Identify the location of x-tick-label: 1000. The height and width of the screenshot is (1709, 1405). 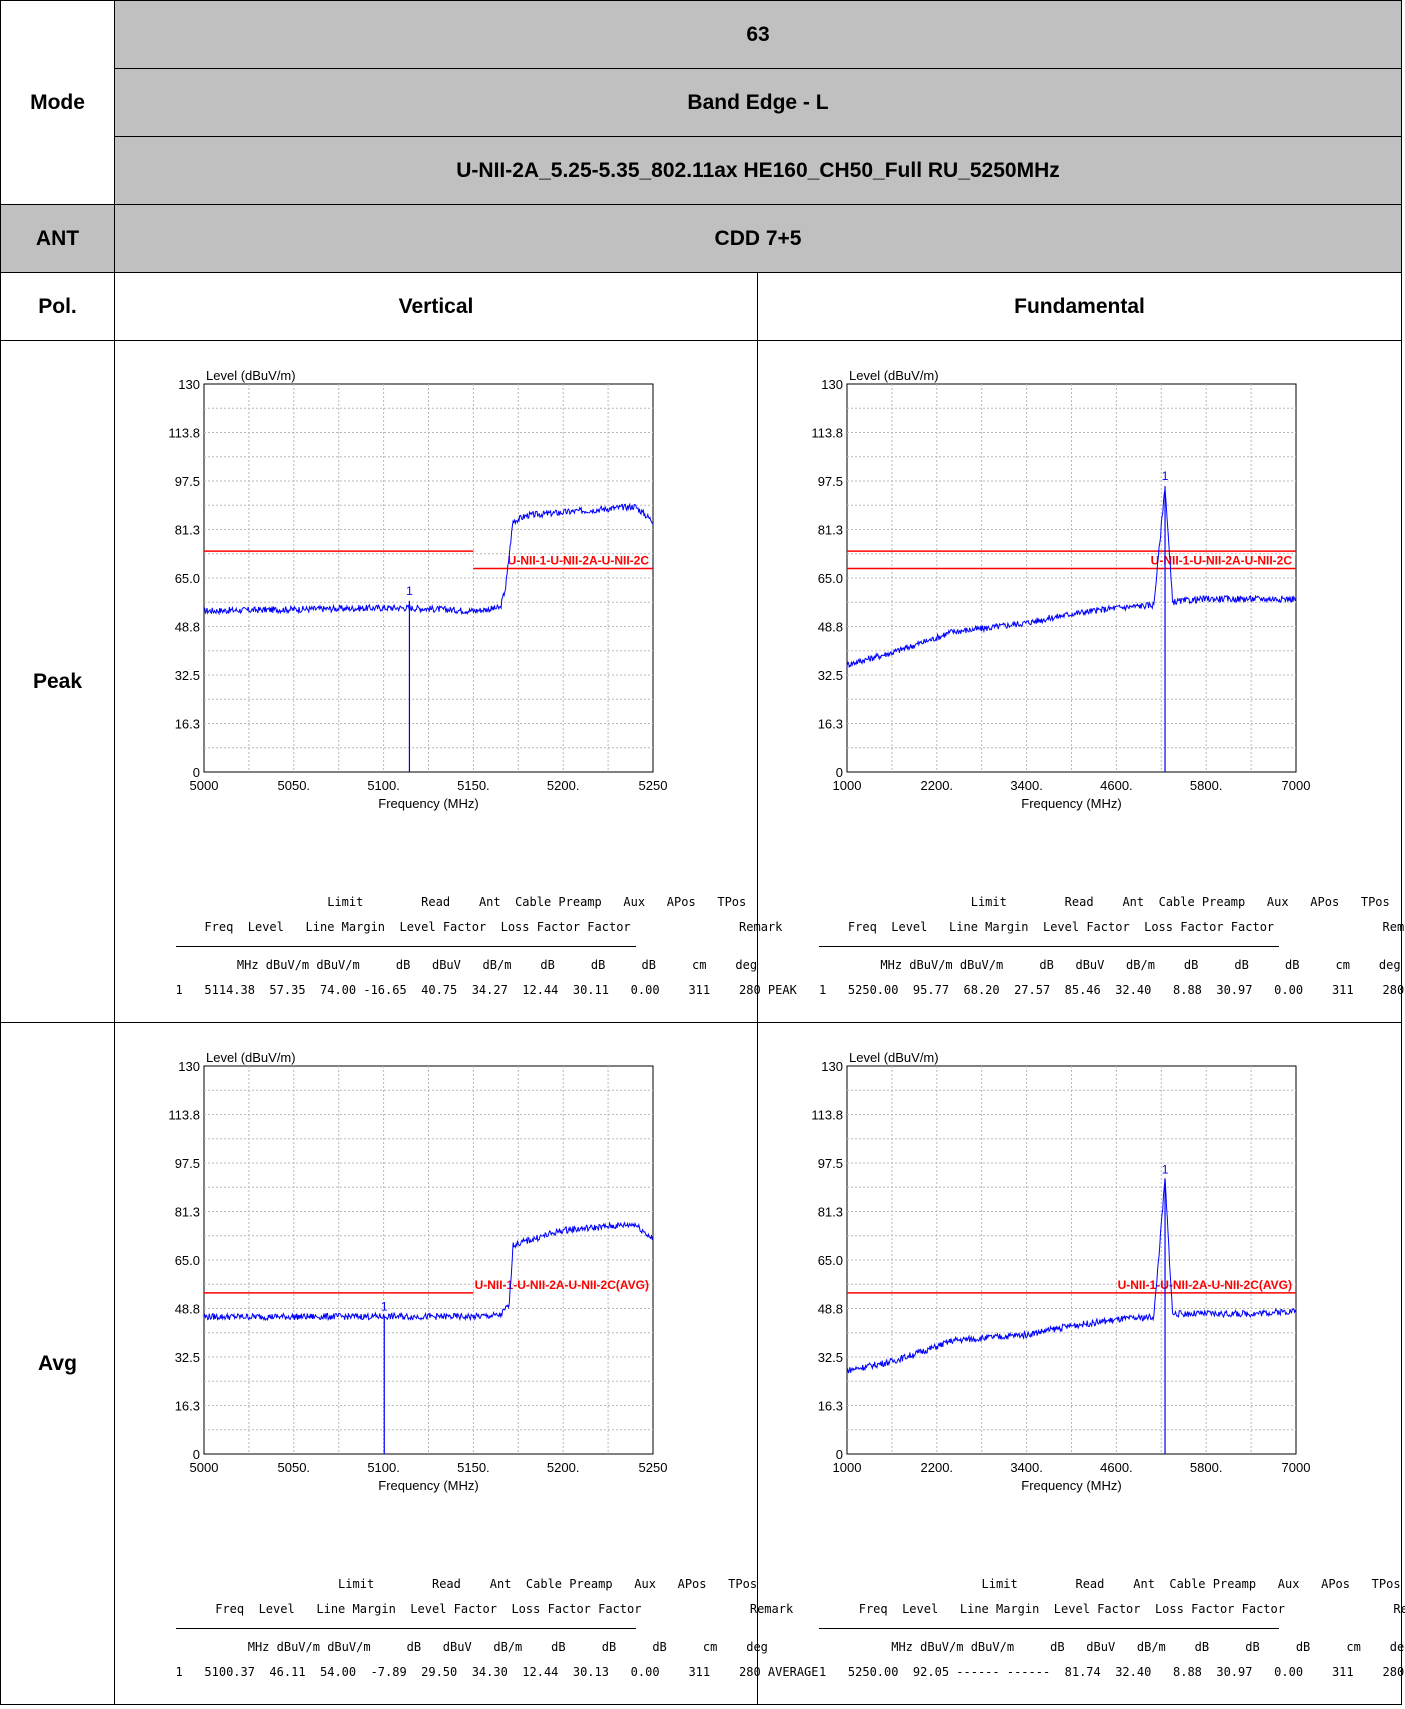
(847, 1467).